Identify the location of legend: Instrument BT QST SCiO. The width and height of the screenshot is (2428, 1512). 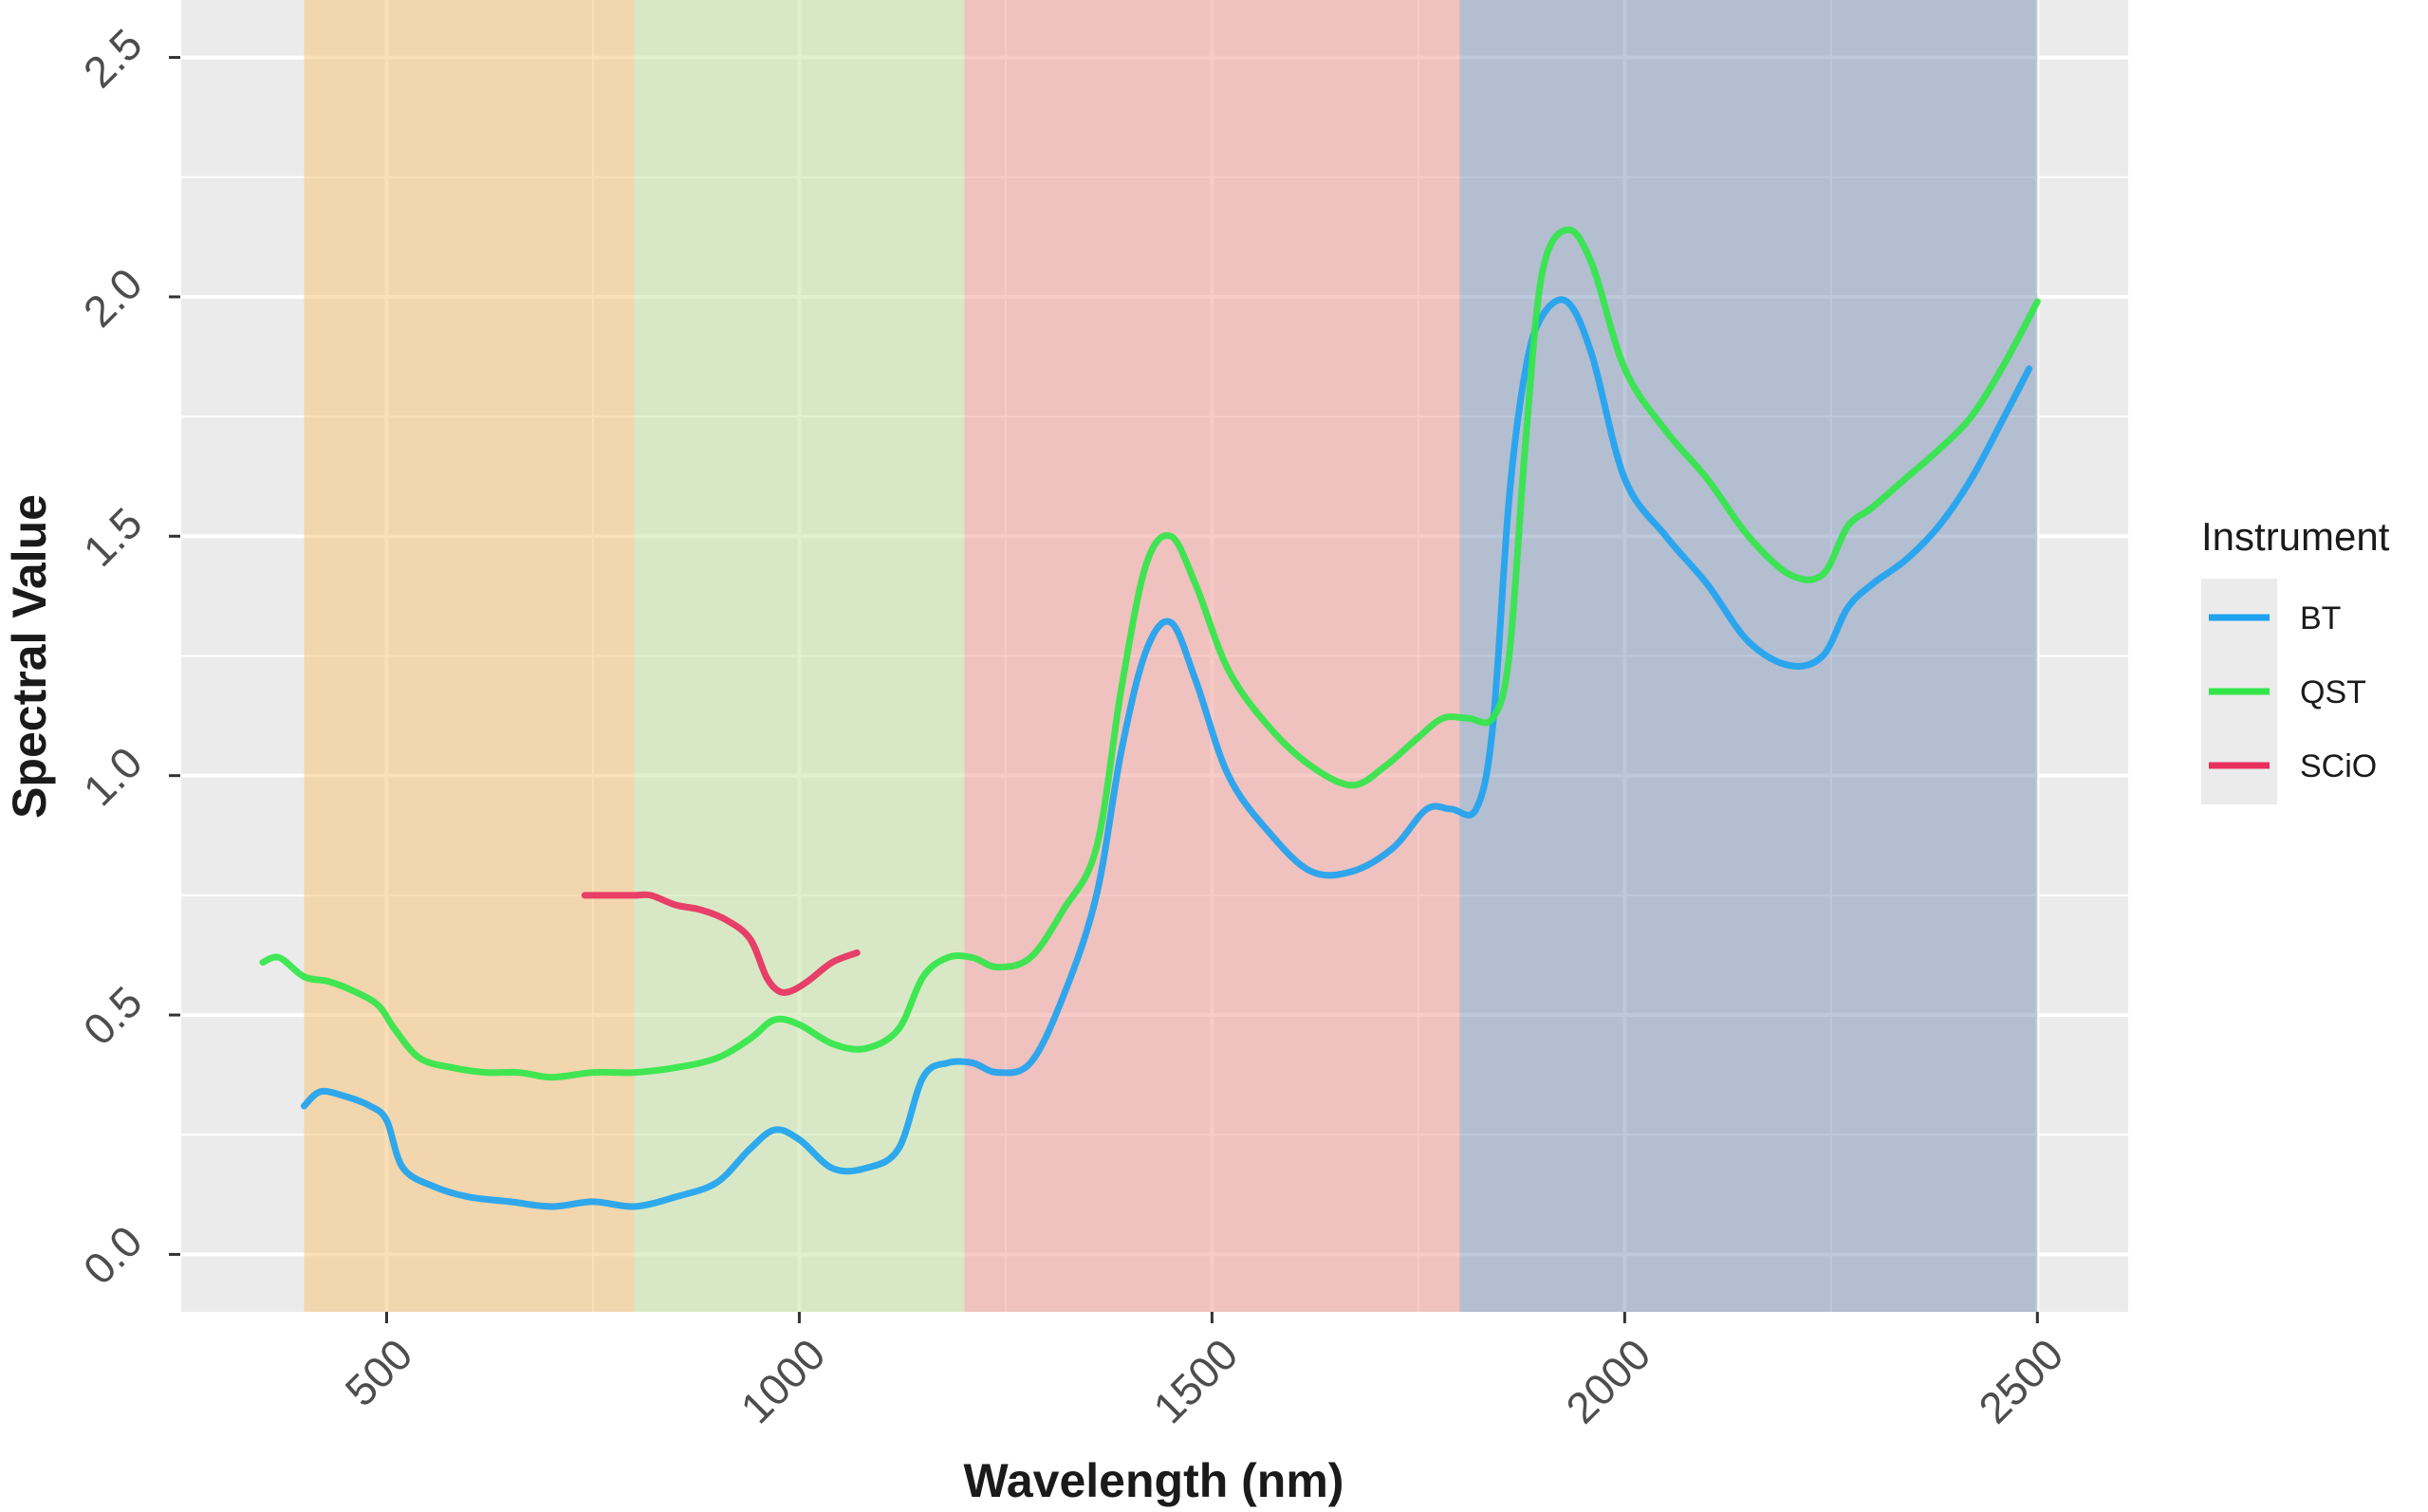
(2295, 659).